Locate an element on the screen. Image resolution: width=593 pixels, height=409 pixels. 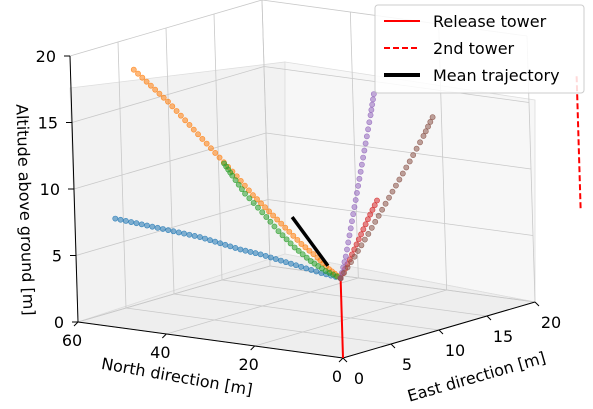
z-axis-label: Altitude above ground [m] is located at coordinates (25, 210).